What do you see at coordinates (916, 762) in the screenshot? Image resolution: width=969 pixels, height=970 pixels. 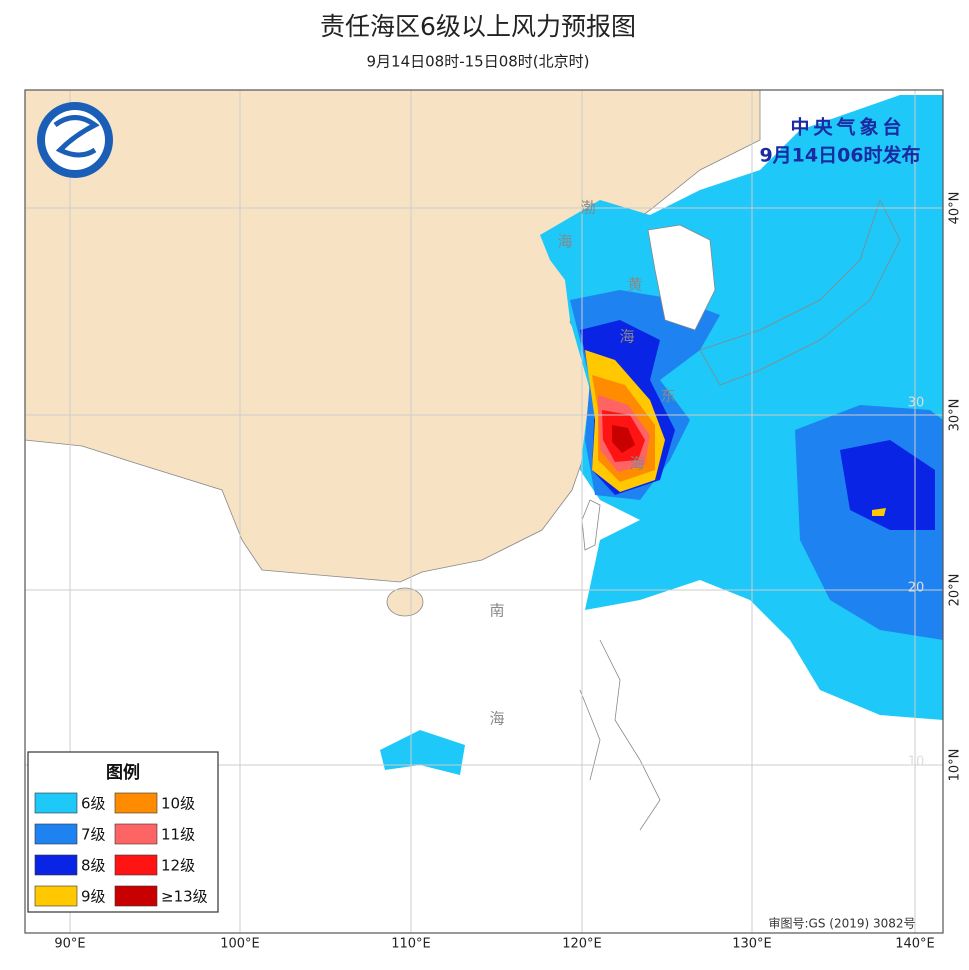 I see `grid-number: 10` at bounding box center [916, 762].